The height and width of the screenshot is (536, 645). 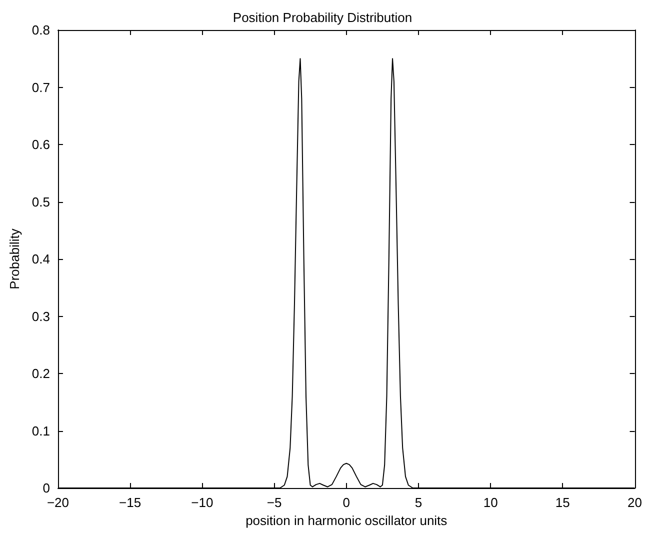 What do you see at coordinates (46, 488) in the screenshot?
I see `y-tick-label: 0` at bounding box center [46, 488].